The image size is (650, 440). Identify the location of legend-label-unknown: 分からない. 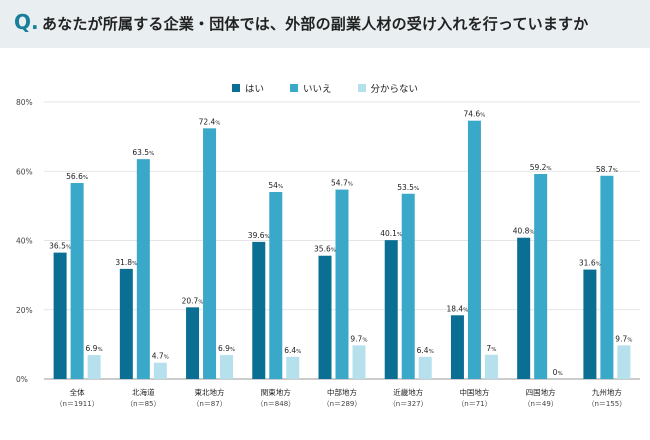
(394, 89).